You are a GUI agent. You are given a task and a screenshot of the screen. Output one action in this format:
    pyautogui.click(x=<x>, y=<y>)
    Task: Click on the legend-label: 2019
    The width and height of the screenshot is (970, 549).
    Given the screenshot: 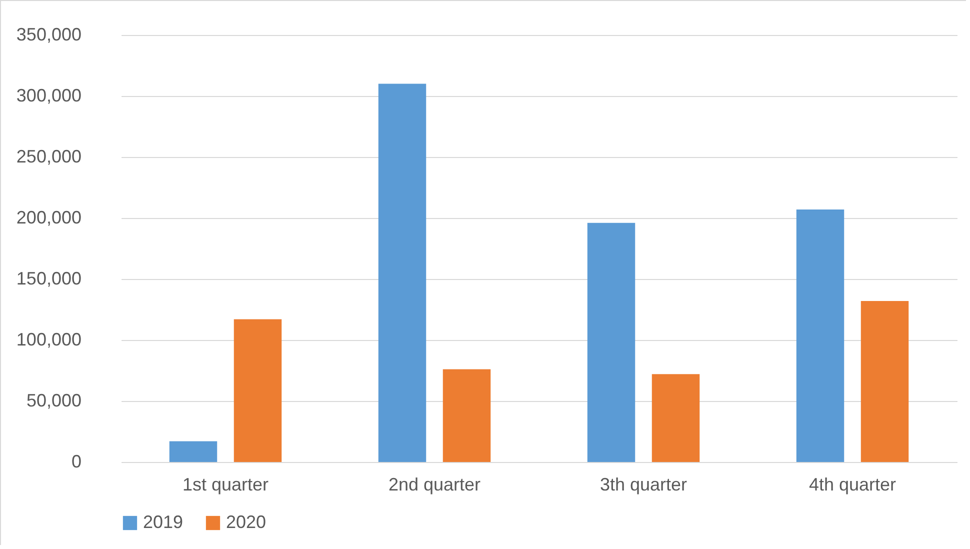 What is the action you would take?
    pyautogui.click(x=163, y=522)
    